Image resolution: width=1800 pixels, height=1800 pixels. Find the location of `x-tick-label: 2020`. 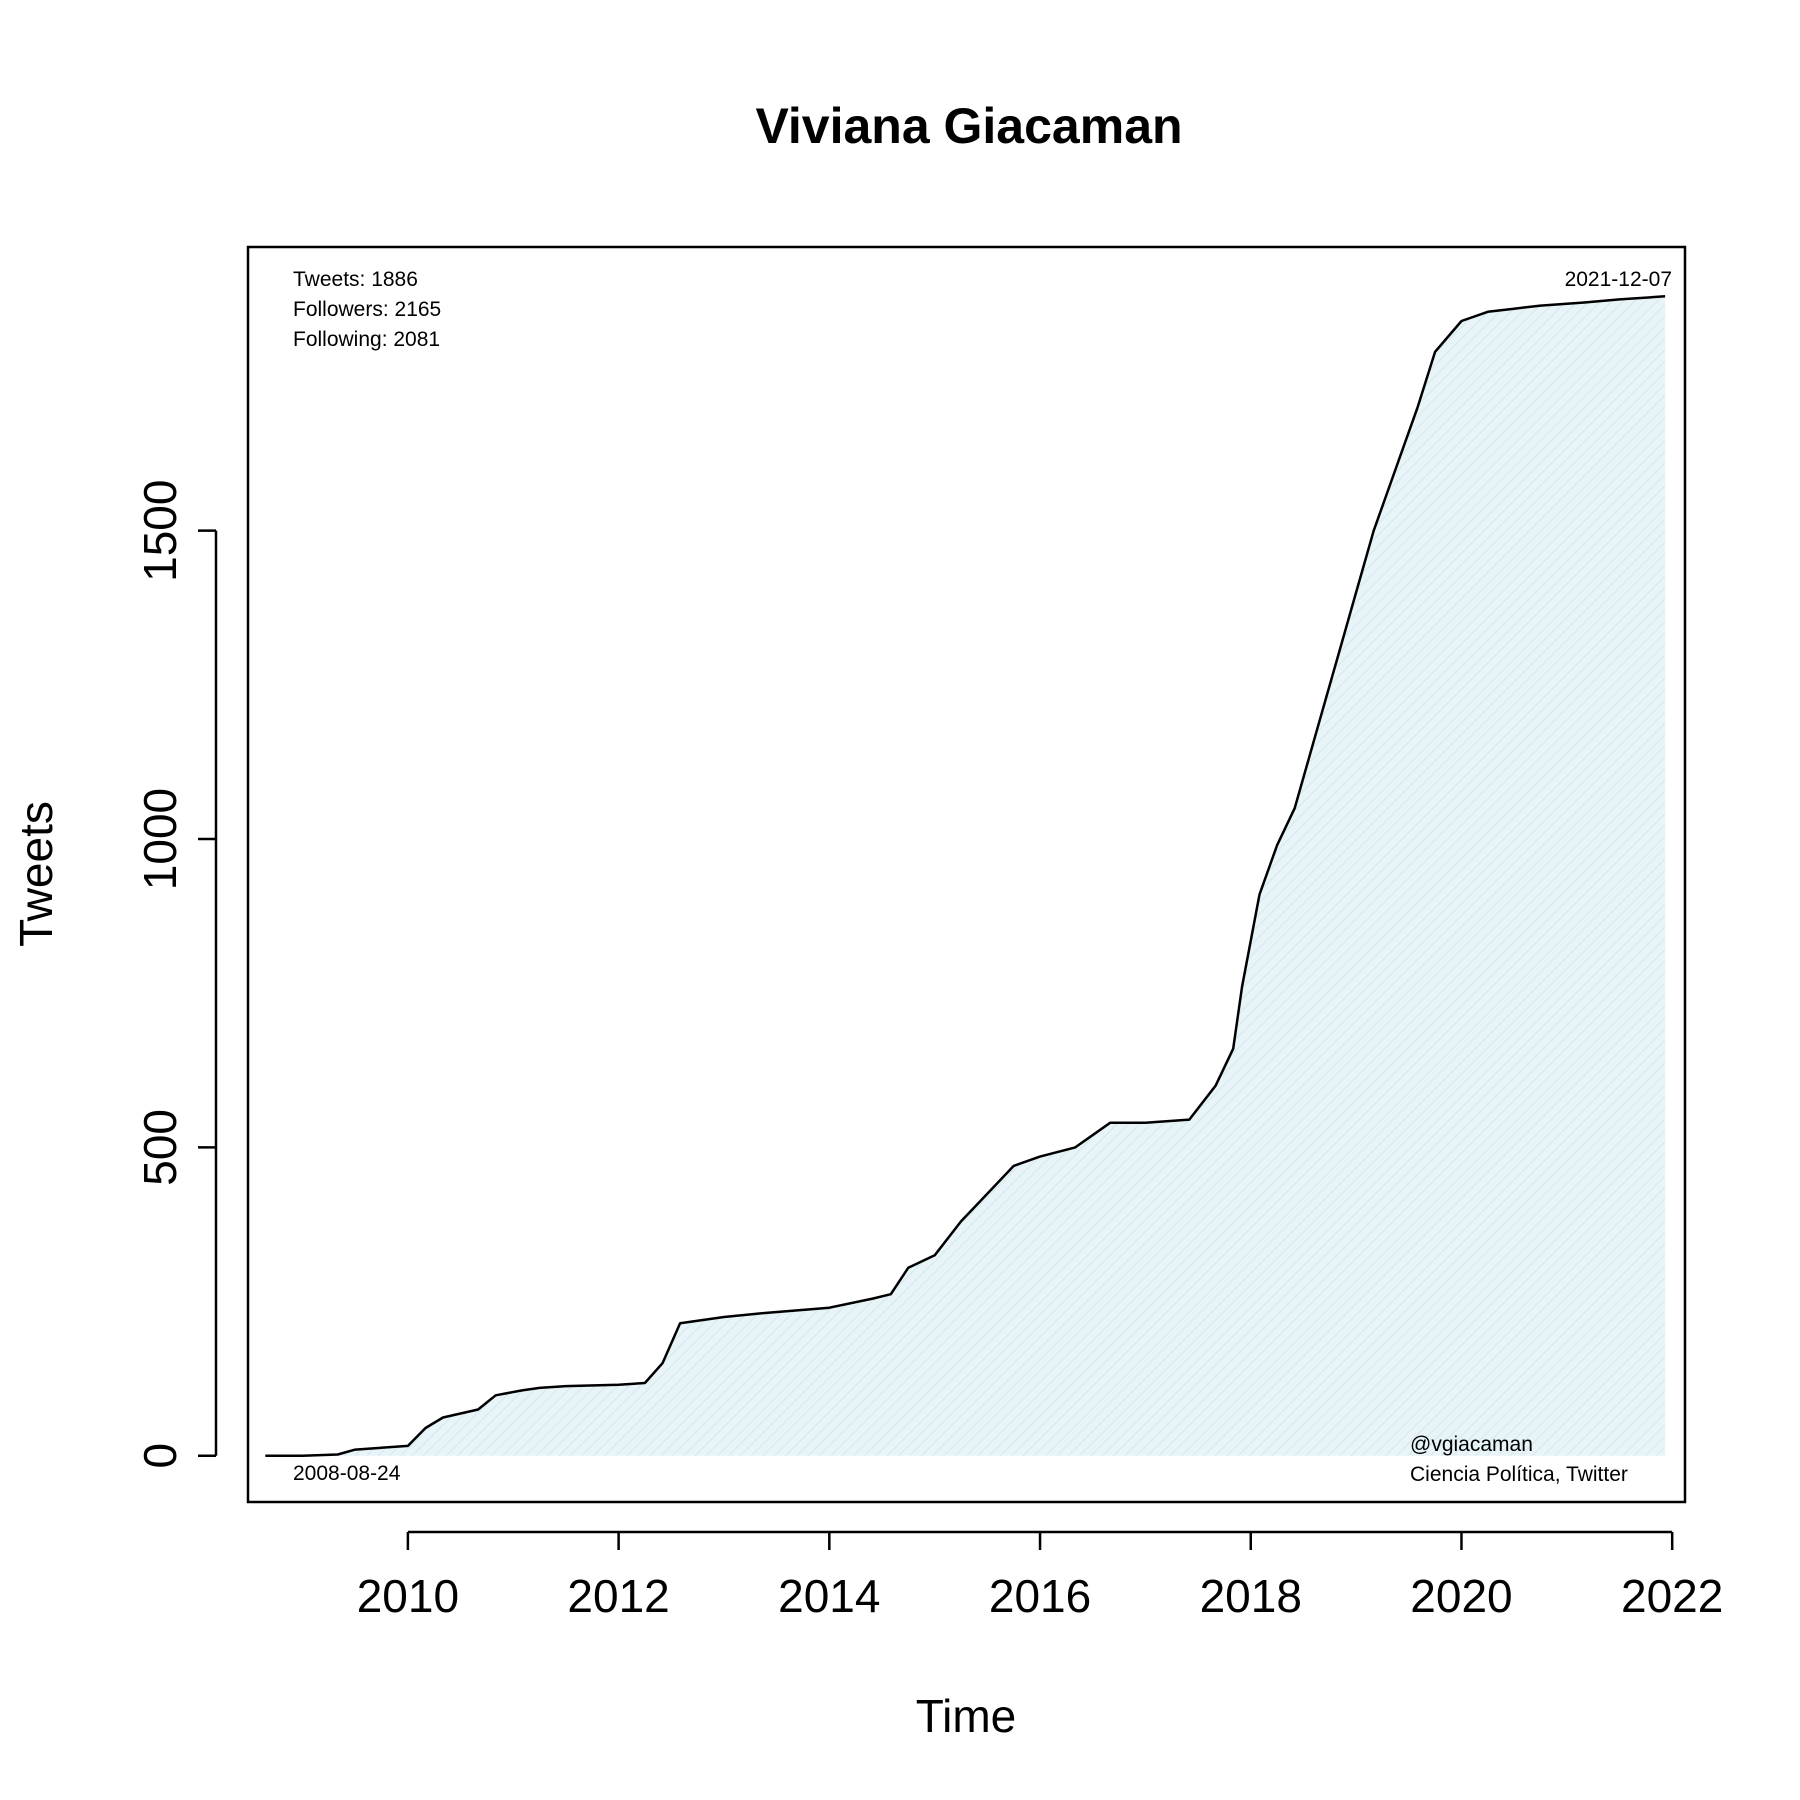

x-tick-label: 2020 is located at coordinates (1461, 1596).